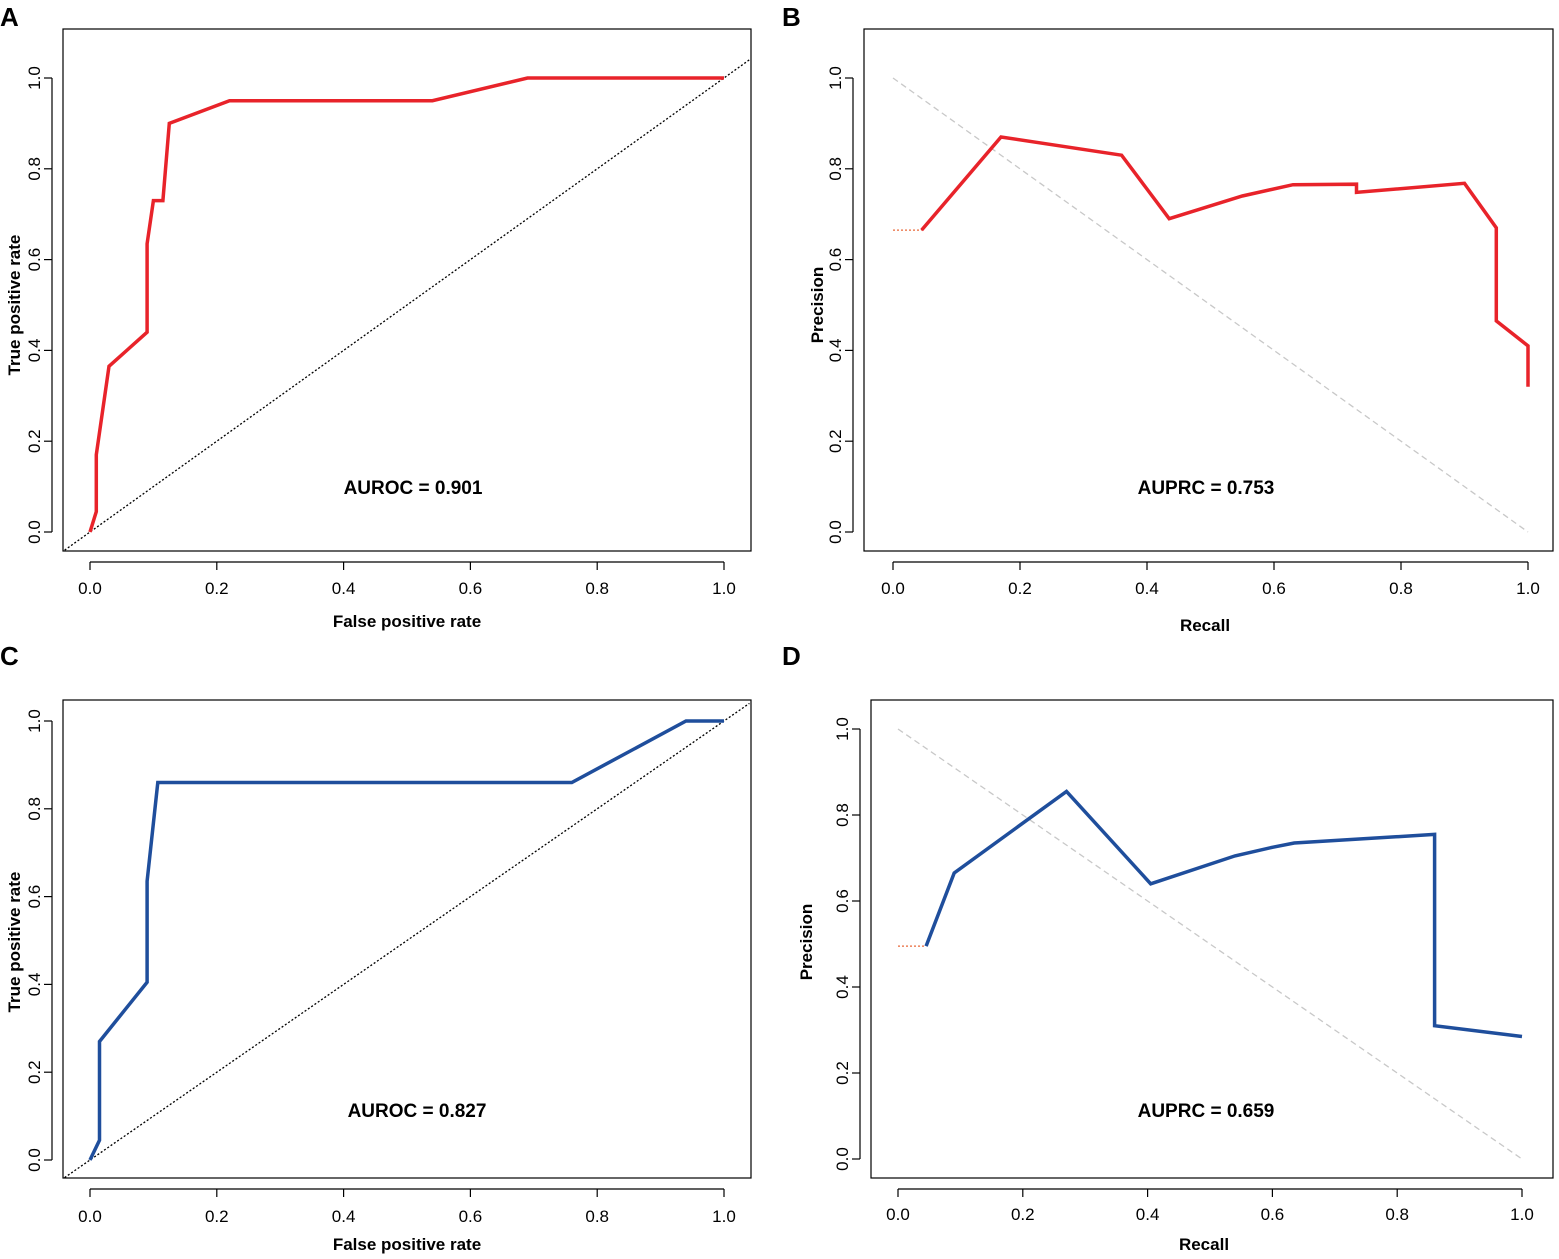 The width and height of the screenshot is (1559, 1259). What do you see at coordinates (1206, 488) in the screenshot?
I see `auprc-label: AUPRC = 0.753` at bounding box center [1206, 488].